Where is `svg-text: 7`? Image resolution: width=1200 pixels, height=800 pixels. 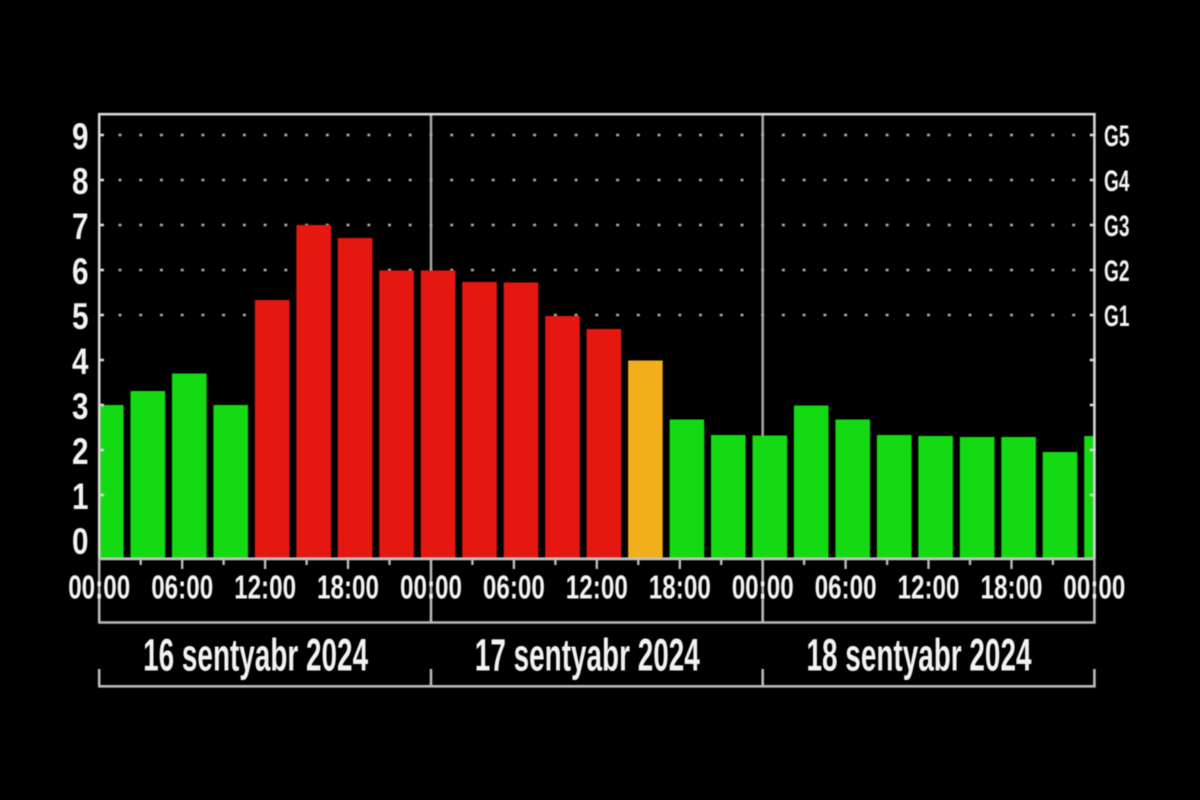 svg-text: 7 is located at coordinates (80, 226).